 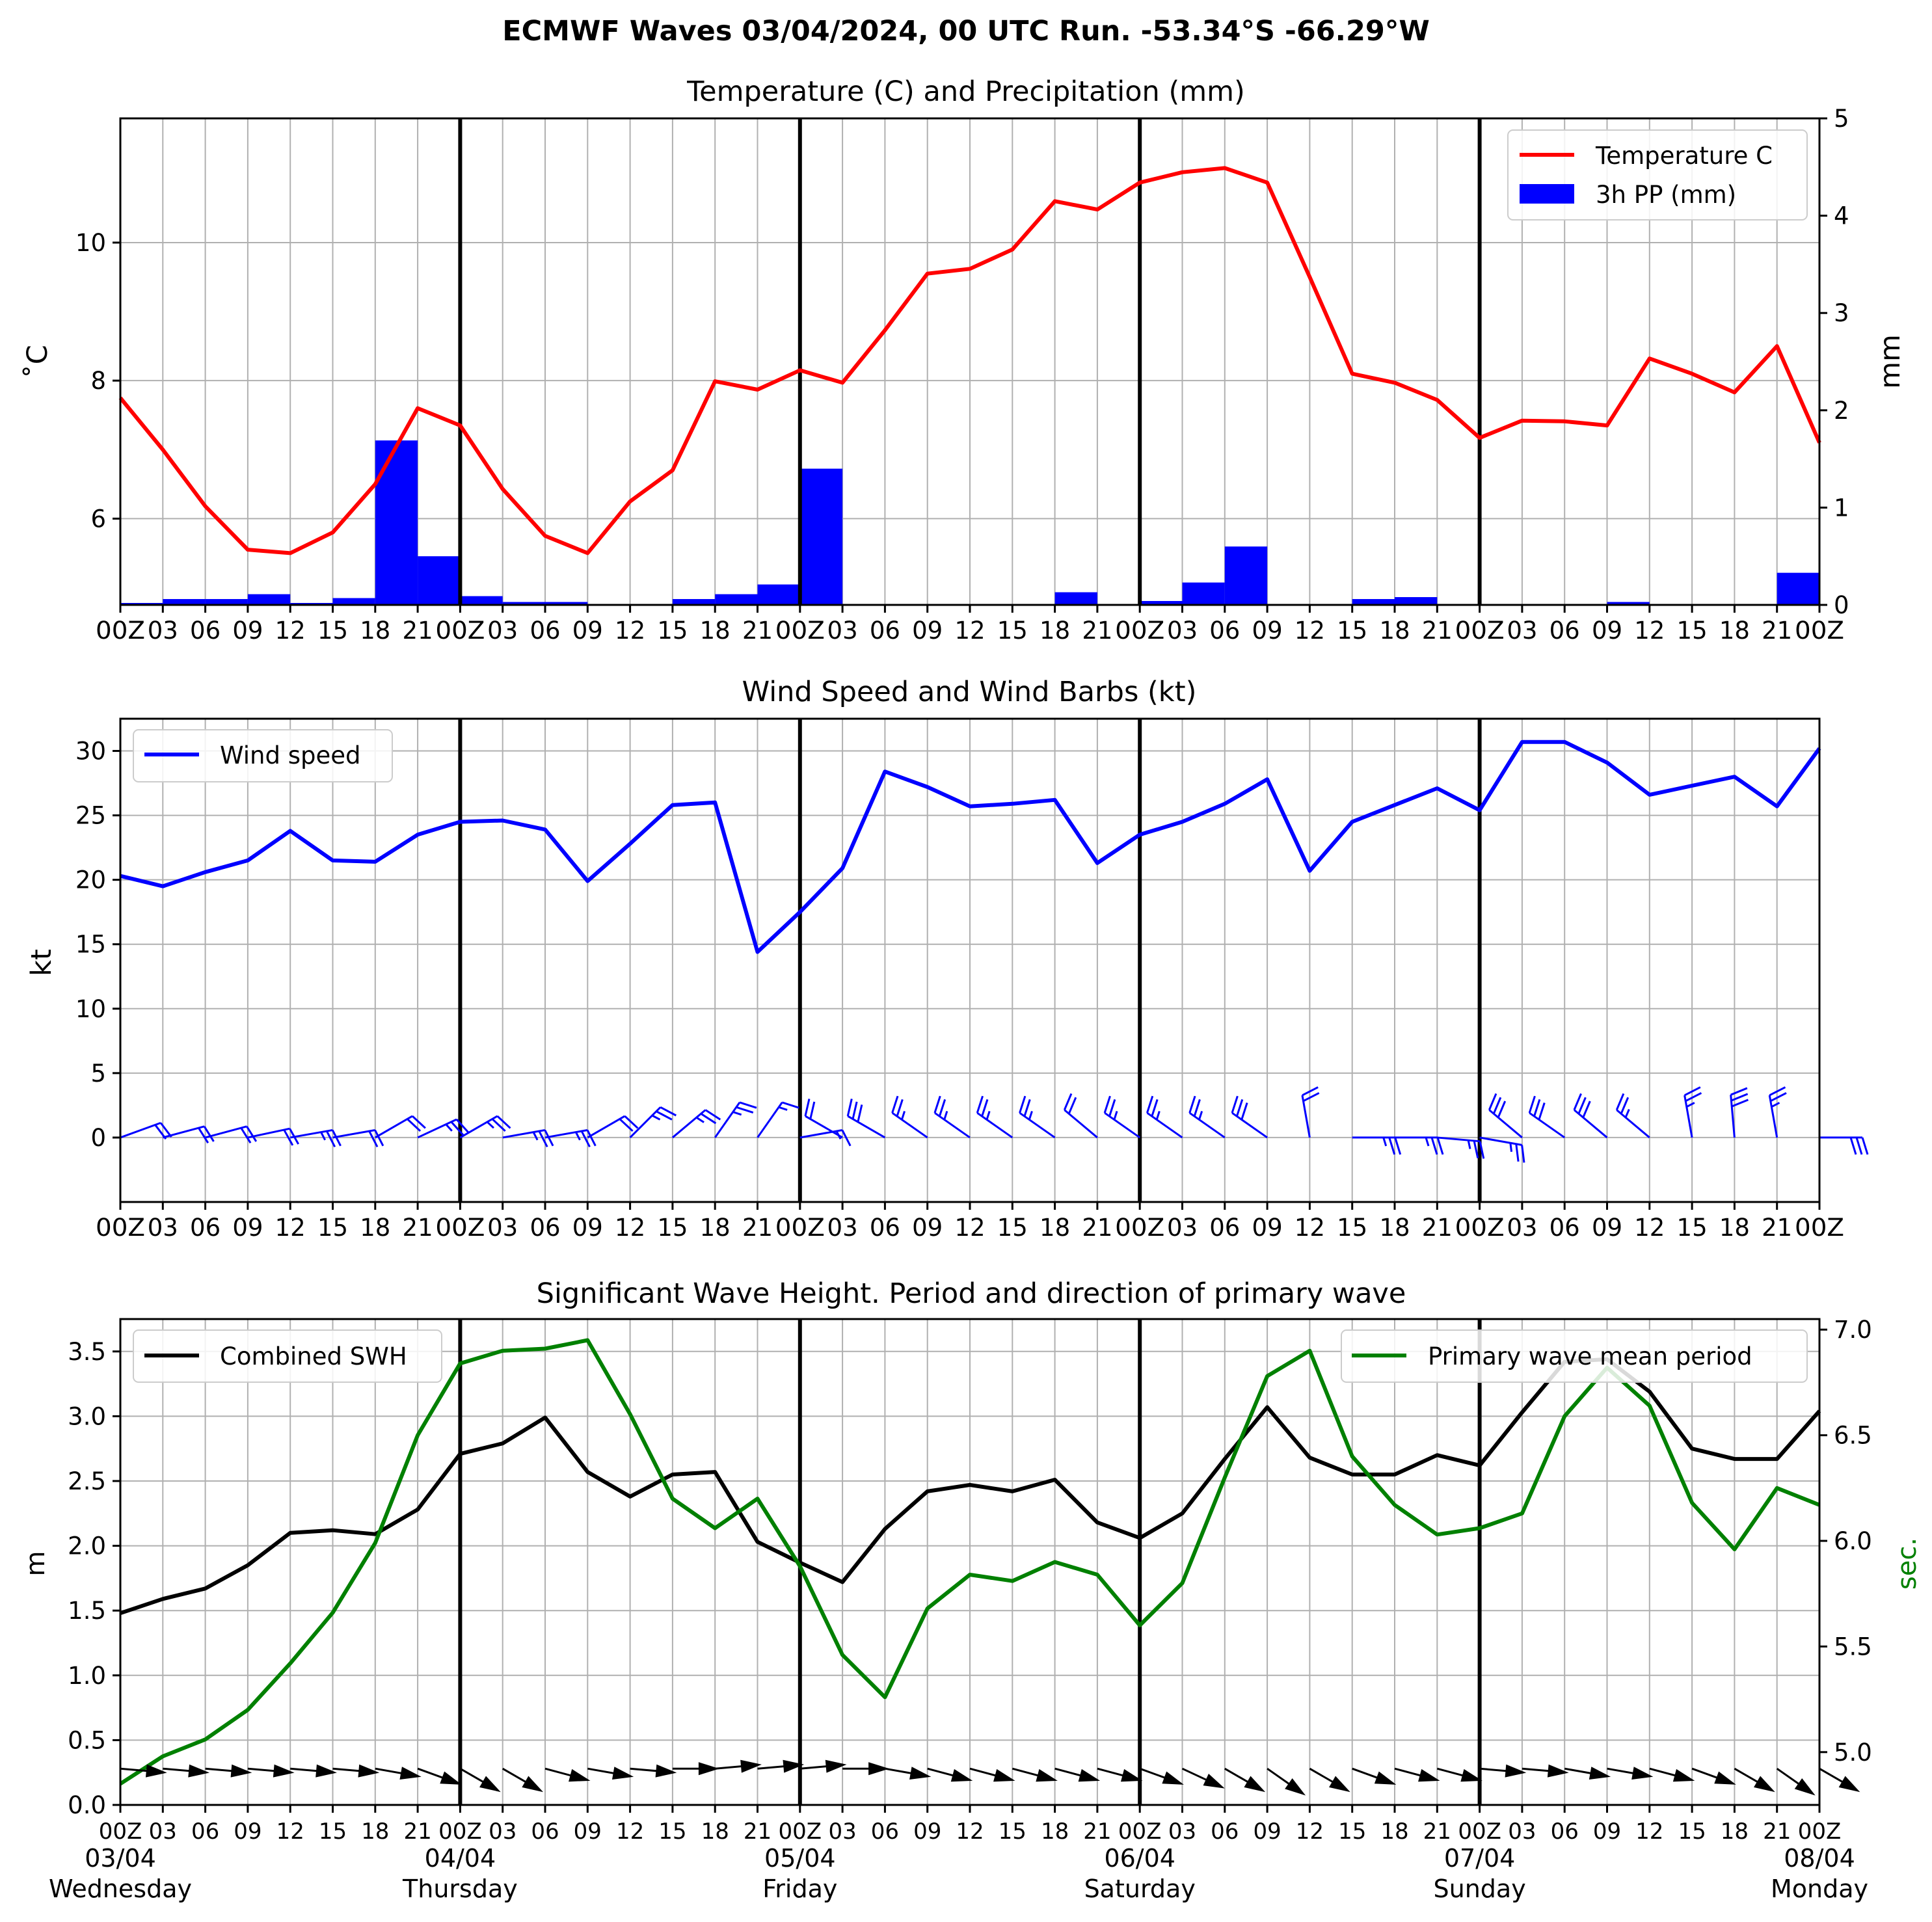 I want to click on y-tick-label: 0.0, so click(x=87, y=1805).